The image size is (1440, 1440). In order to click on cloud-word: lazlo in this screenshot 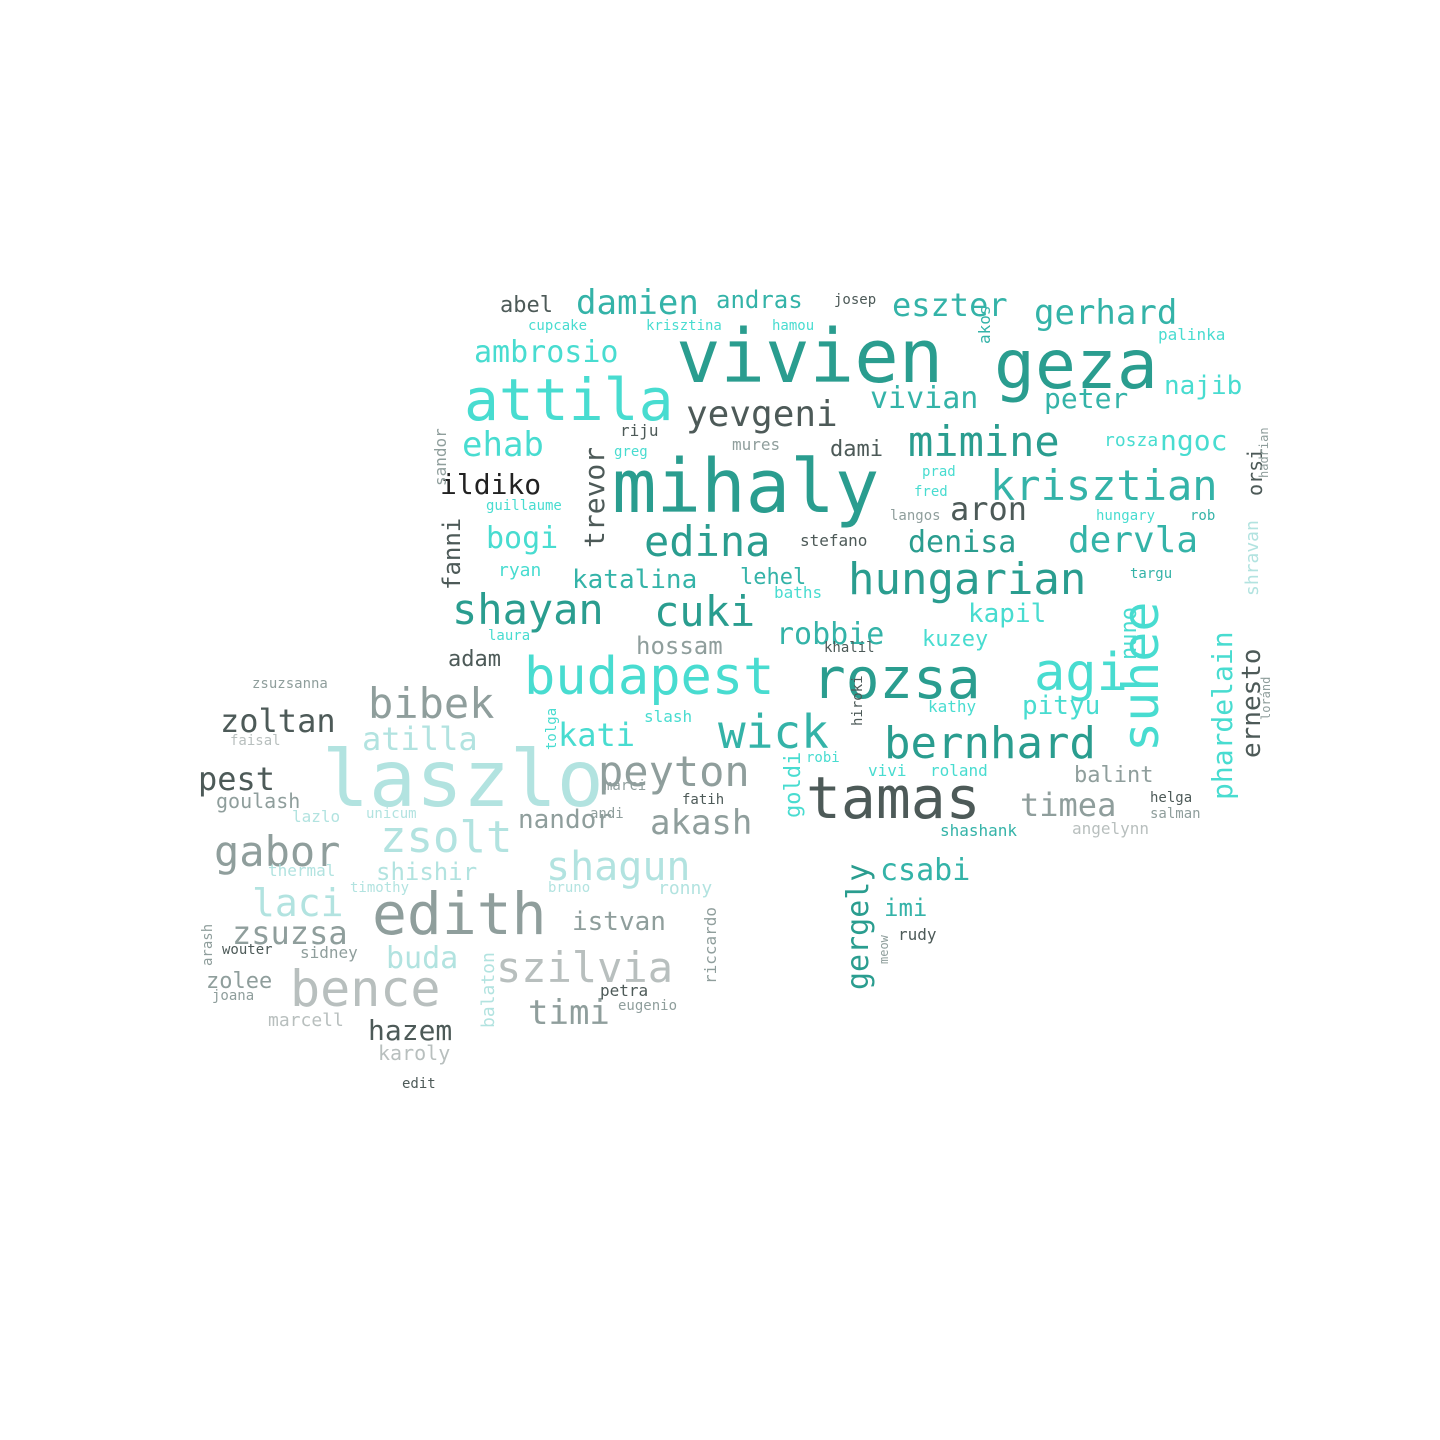, I will do `click(316, 816)`.